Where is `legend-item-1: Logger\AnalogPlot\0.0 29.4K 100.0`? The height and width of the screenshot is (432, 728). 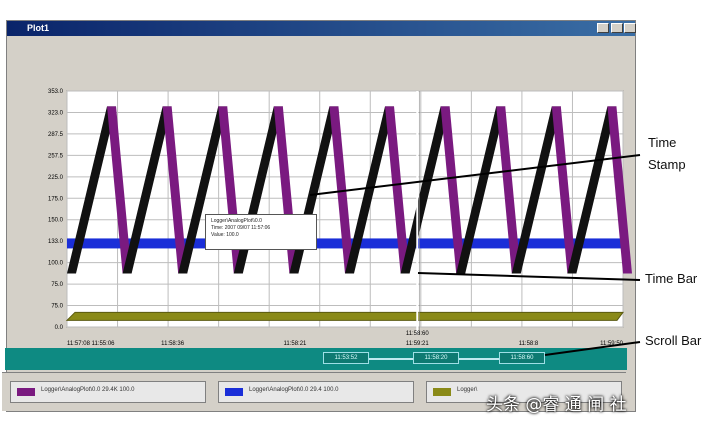 legend-item-1: Logger\AnalogPlot\0.0 29.4K 100.0 is located at coordinates (108, 392).